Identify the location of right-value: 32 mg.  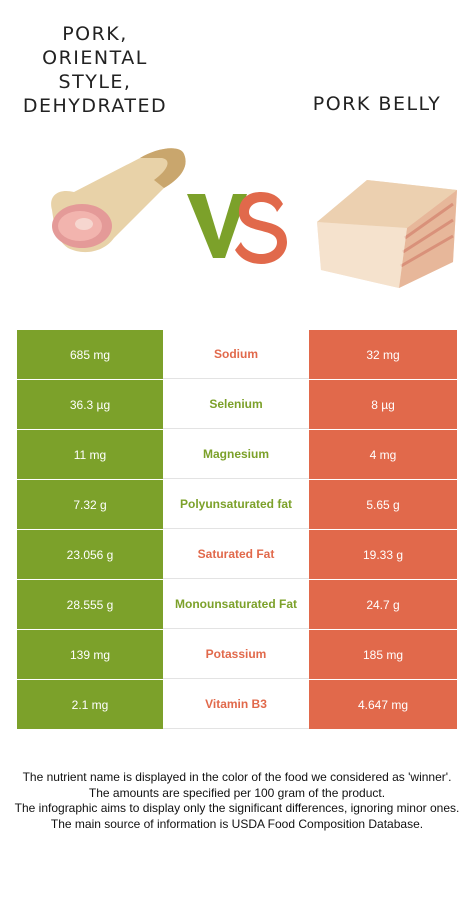
(383, 354).